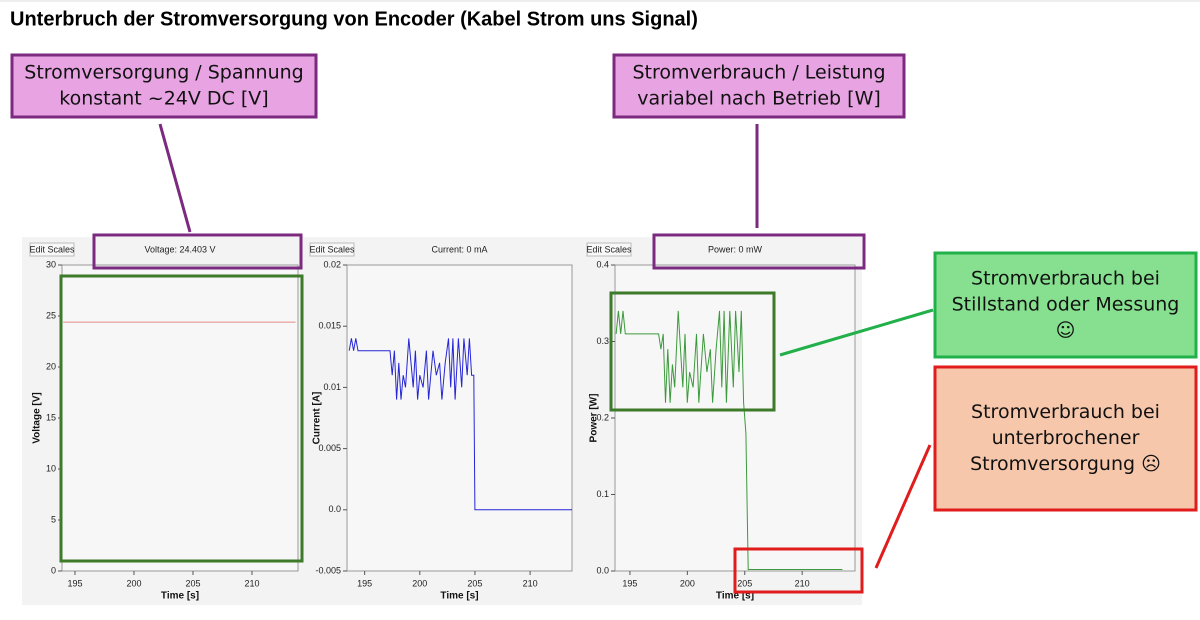  Describe the element at coordinates (37, 417) in the screenshot. I see `y-axis-label: Voltage [V]` at that location.